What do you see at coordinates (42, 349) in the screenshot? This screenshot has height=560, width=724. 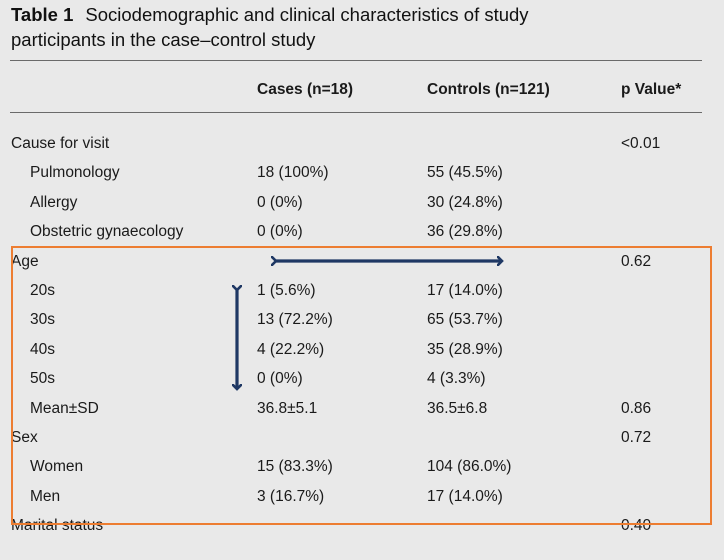 I see `row-label: 40s` at bounding box center [42, 349].